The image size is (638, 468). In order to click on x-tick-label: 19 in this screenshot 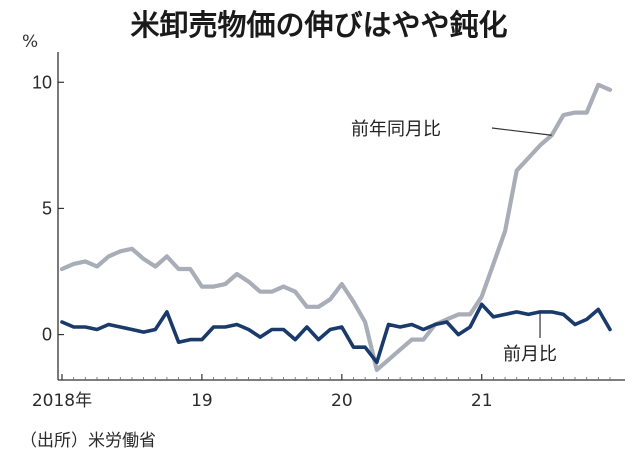, I will do `click(202, 401)`.